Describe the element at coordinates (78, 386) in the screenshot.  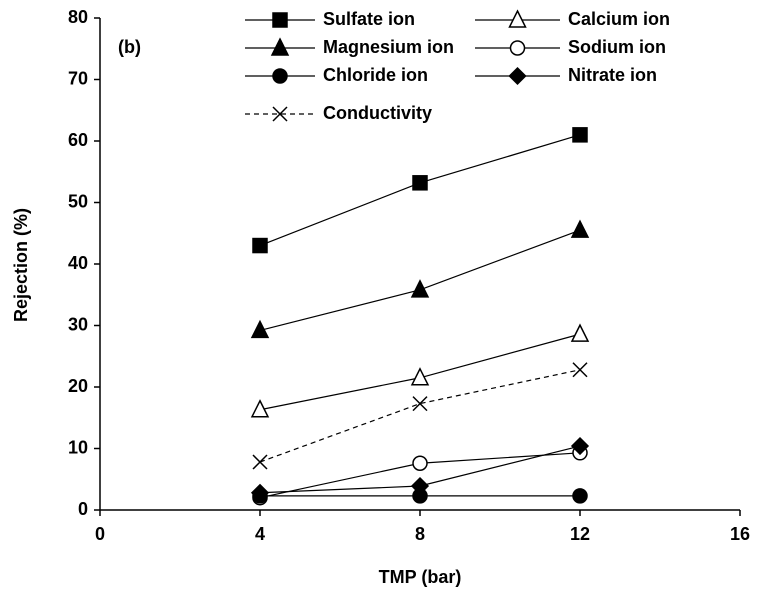
I see `y-tick-label: 20` at that location.